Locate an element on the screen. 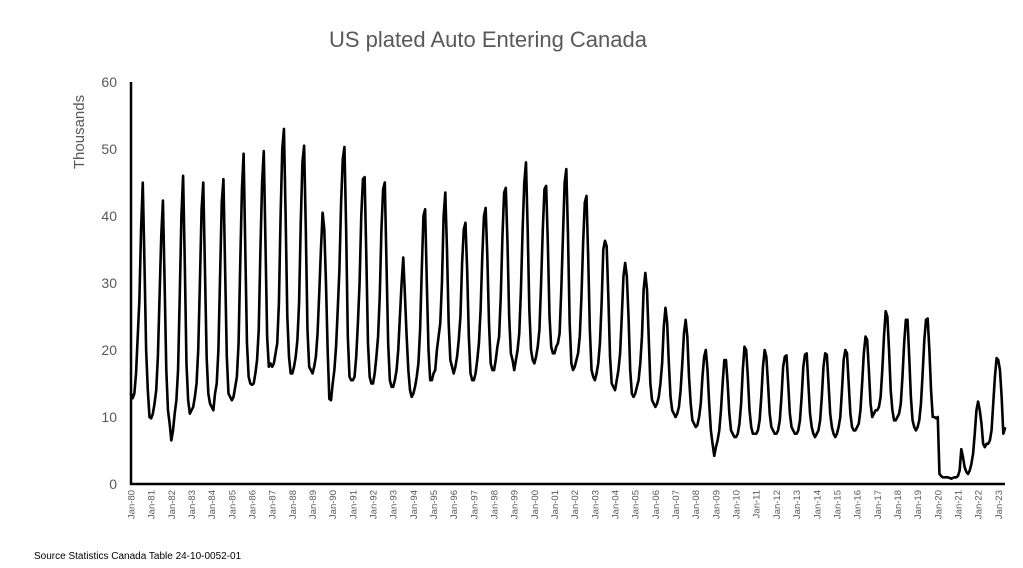  x-tick-label: Jan-04 is located at coordinates (616, 504).